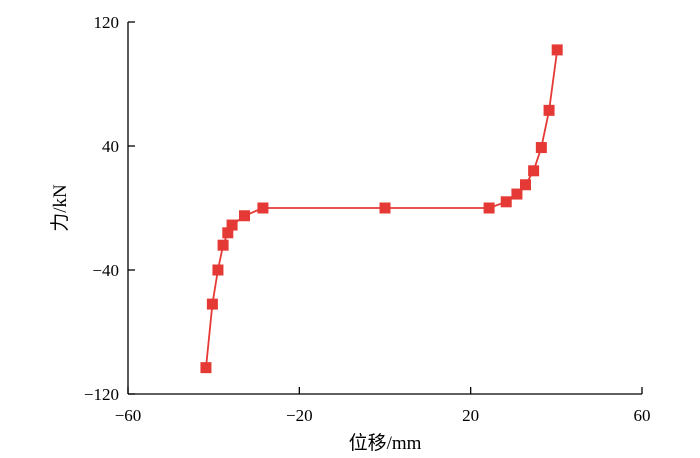 The width and height of the screenshot is (700, 458). I want to click on y-ticks: 120 40 −40 −120, so click(109, 208).